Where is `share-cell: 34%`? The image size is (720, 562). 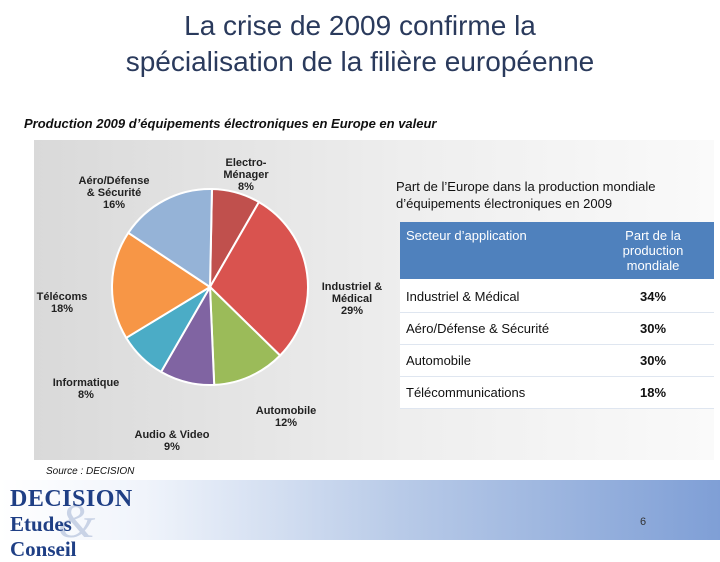 share-cell: 34% is located at coordinates (653, 296).